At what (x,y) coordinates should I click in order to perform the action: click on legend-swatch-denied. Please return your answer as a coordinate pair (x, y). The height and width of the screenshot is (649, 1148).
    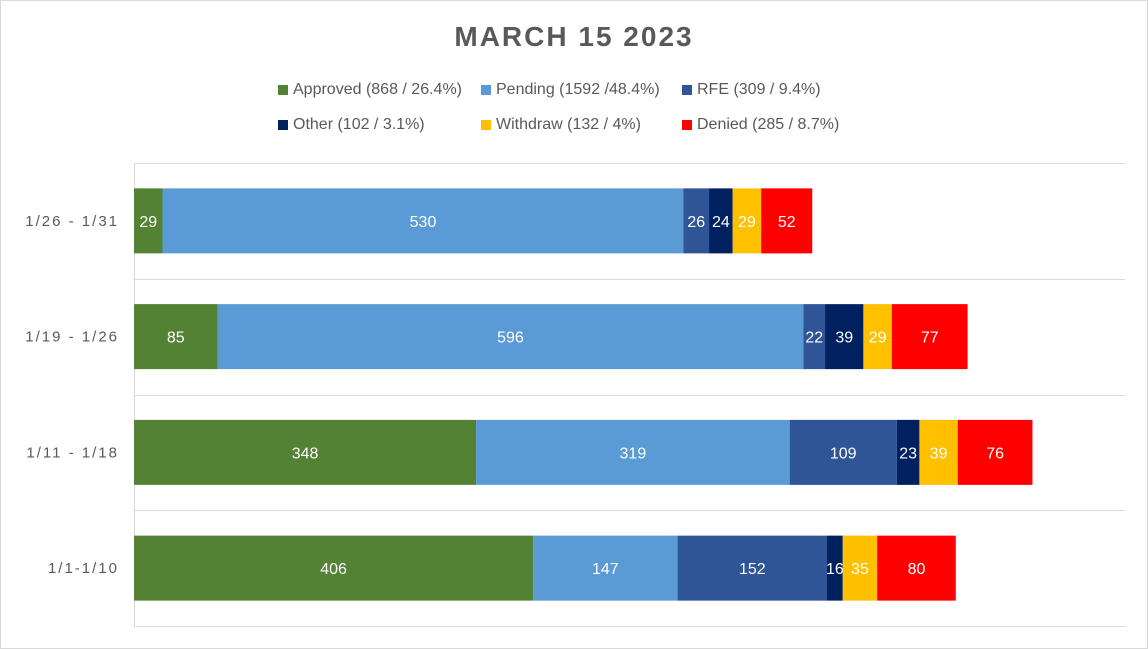
    Looking at the image, I should click on (687, 125).